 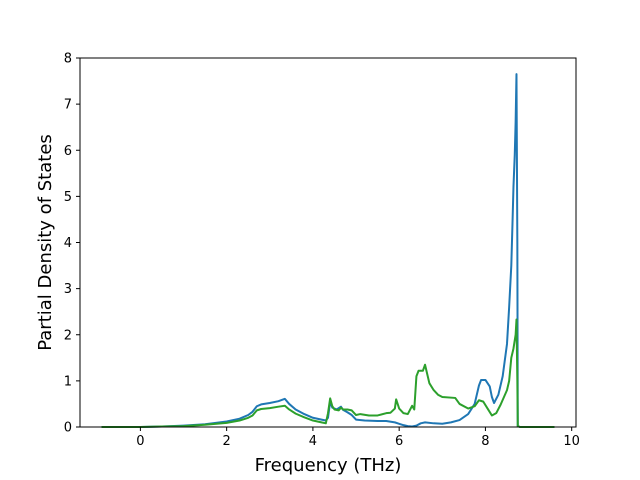 What do you see at coordinates (68, 197) in the screenshot?
I see `y-tick-label: 5` at bounding box center [68, 197].